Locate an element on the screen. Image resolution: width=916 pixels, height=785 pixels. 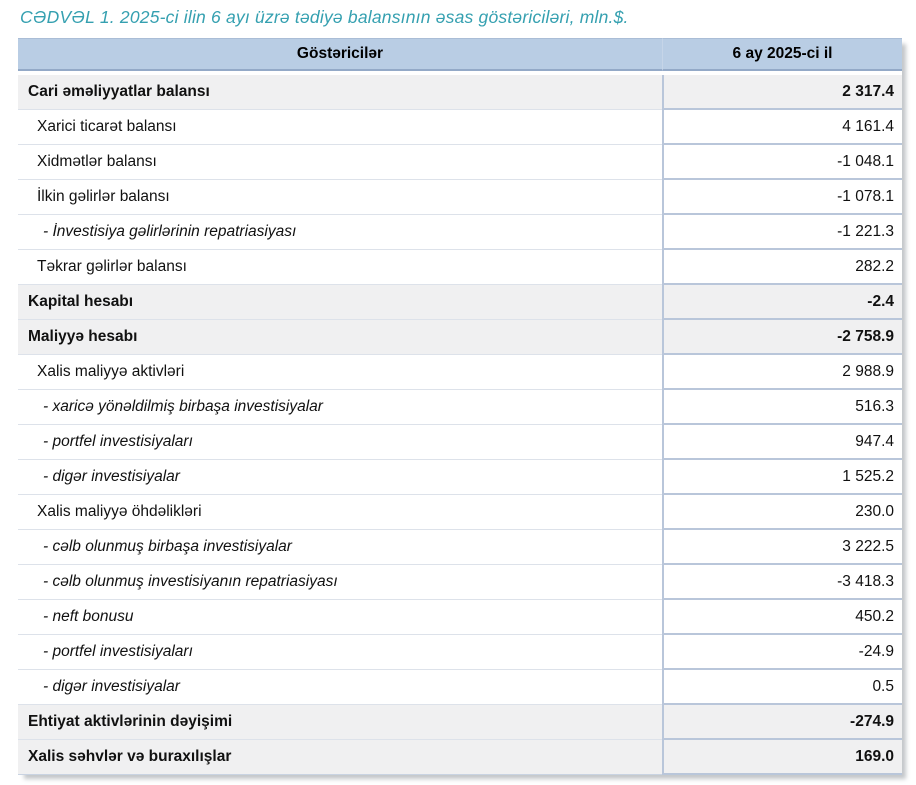
row-value: -1 221.3 is located at coordinates (782, 232).